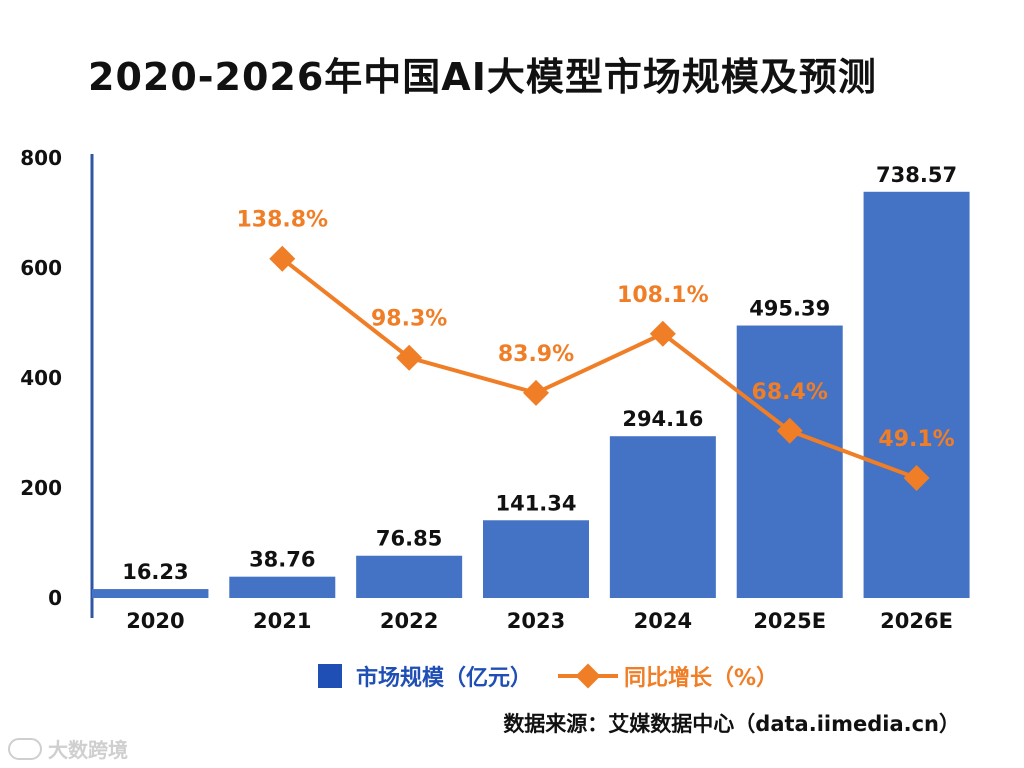 The image size is (1024, 768). What do you see at coordinates (588, 676) in the screenshot?
I see `legend-line-swatch` at bounding box center [588, 676].